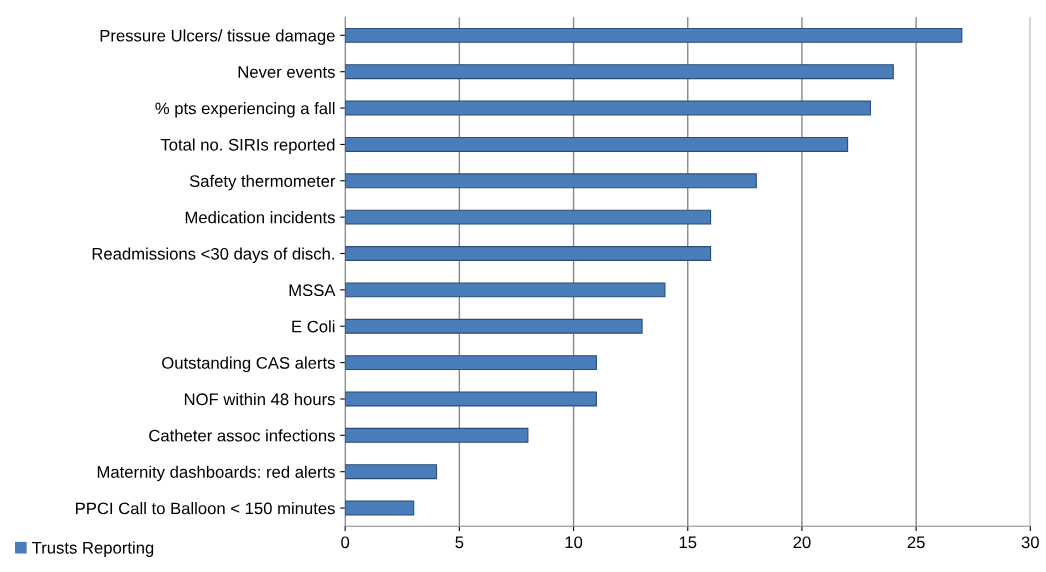 This screenshot has width=1046, height=572. What do you see at coordinates (260, 217) in the screenshot?
I see `y-tick-label: Medication incidents` at bounding box center [260, 217].